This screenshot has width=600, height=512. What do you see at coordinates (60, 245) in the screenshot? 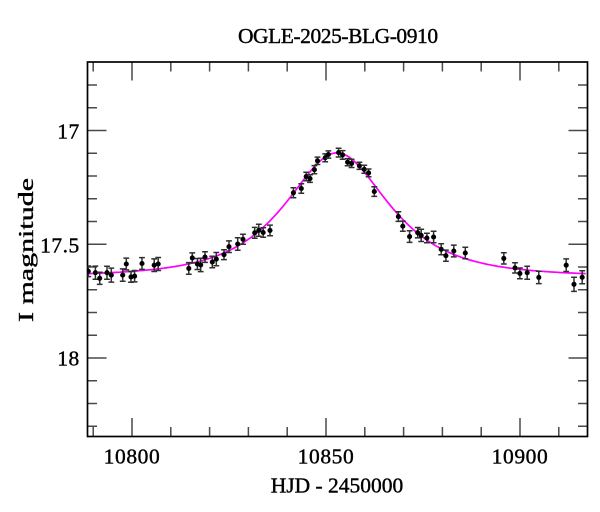
I see `svg-text: 17.5` at bounding box center [60, 245].